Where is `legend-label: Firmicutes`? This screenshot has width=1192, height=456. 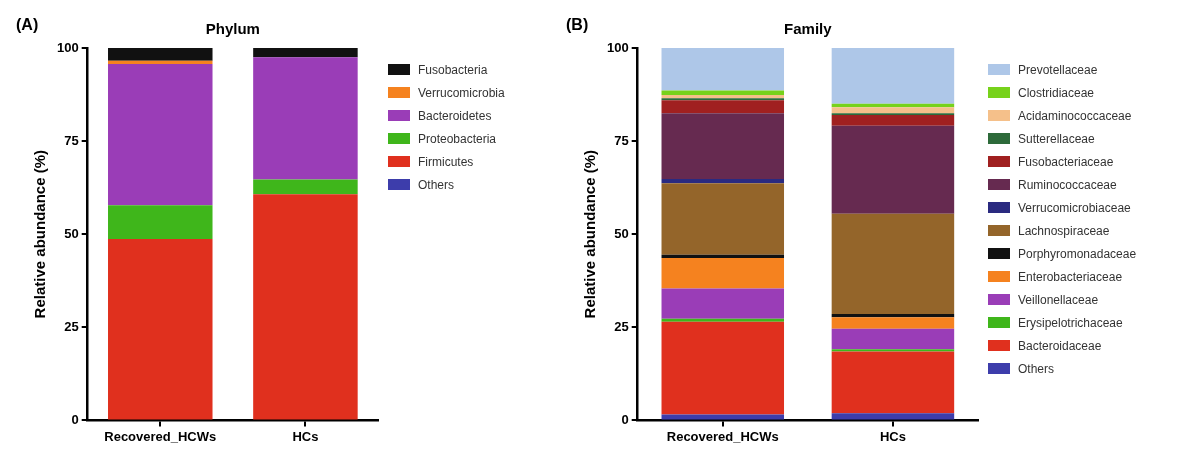 legend-label: Firmicutes is located at coordinates (446, 161).